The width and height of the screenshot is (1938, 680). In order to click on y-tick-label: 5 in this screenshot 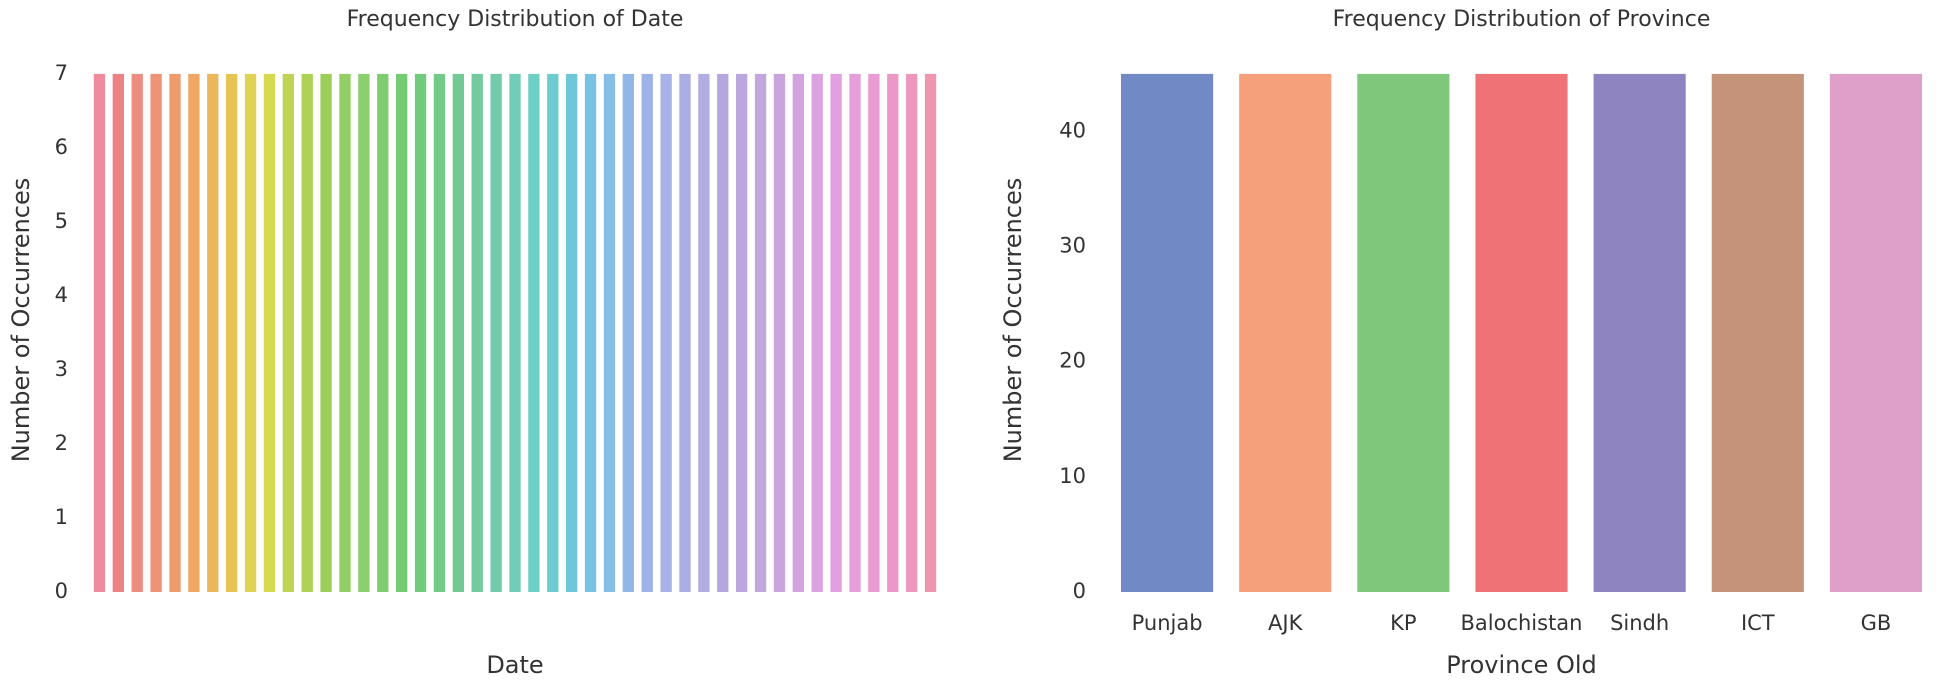, I will do `click(61, 221)`.